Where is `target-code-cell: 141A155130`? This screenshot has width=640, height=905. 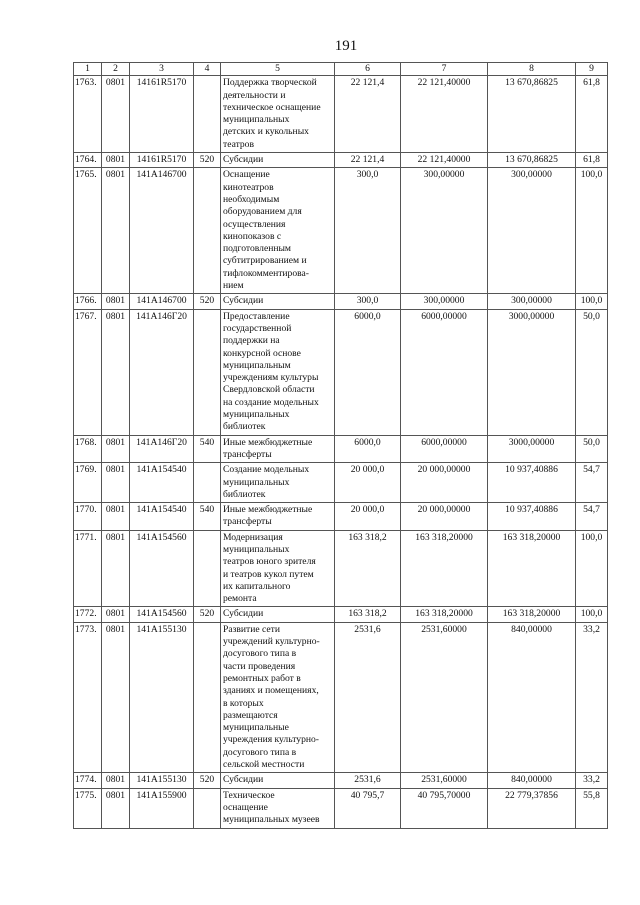
target-code-cell: 141A155130 is located at coordinates (161, 697).